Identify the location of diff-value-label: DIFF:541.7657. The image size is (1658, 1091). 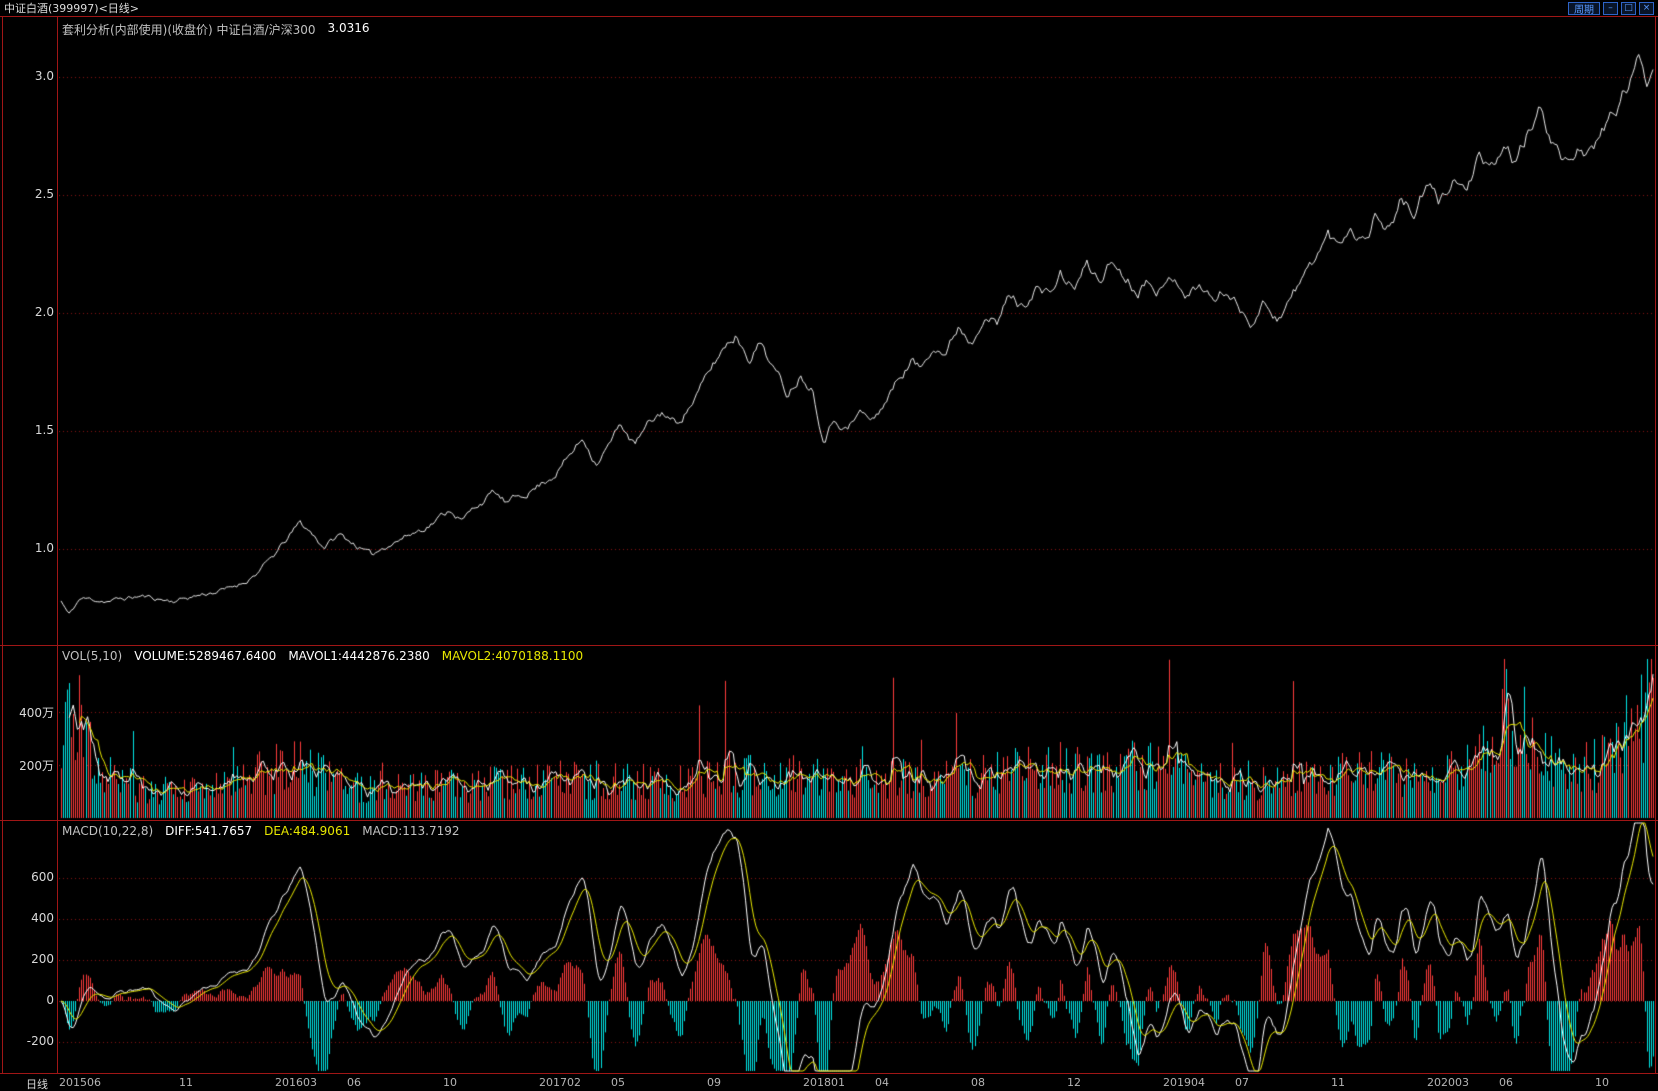
(209, 831).